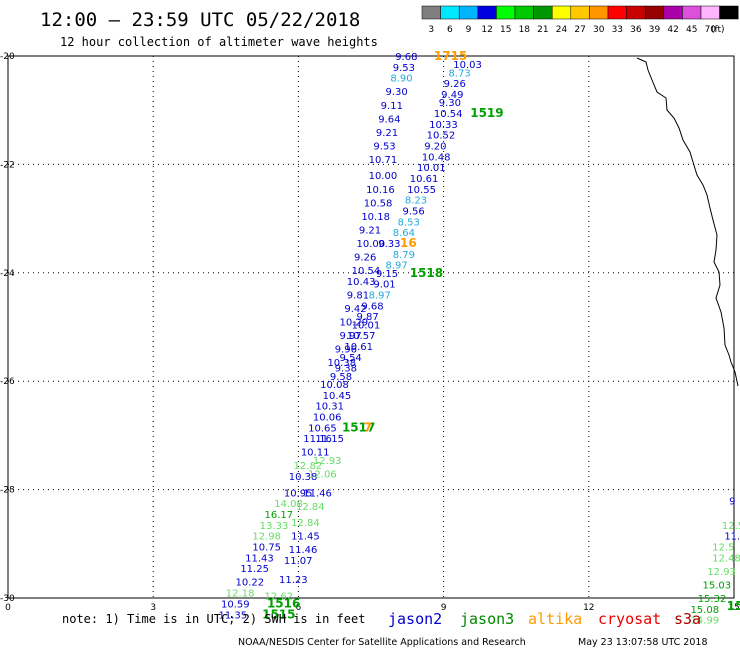 The height and width of the screenshot is (650, 740). Describe the element at coordinates (327, 461) in the screenshot. I see `wave-height-label: 12.93` at that location.